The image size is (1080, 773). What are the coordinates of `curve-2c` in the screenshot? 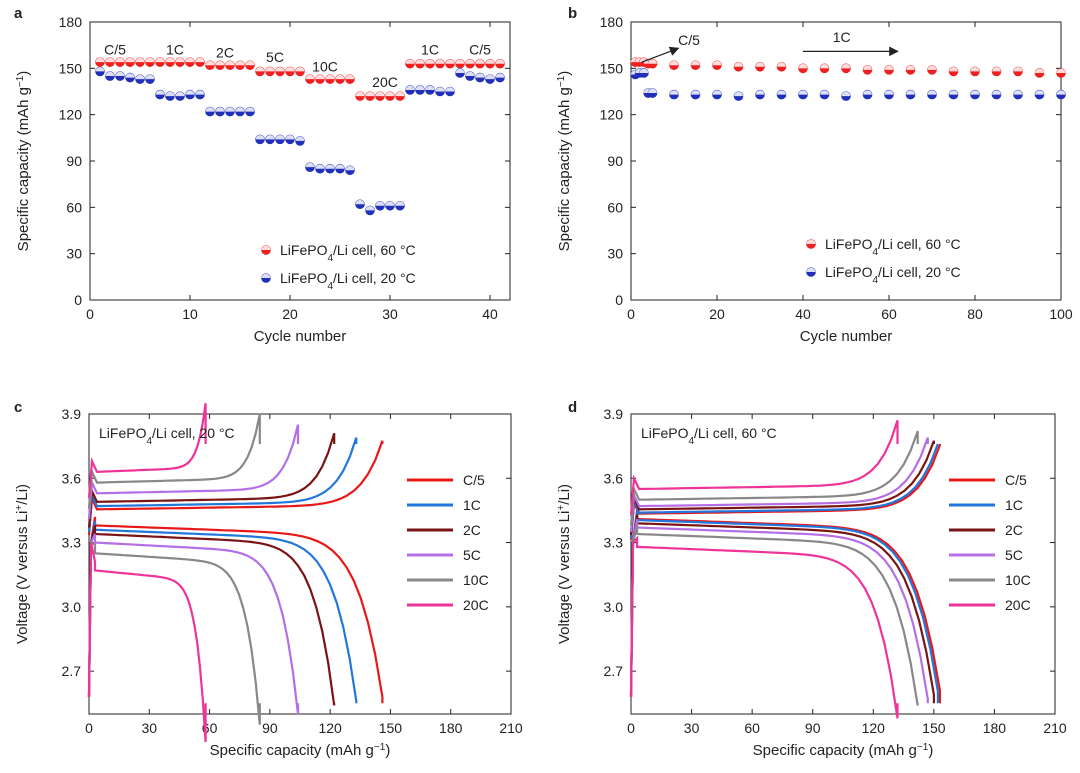 It's located at (211, 569).